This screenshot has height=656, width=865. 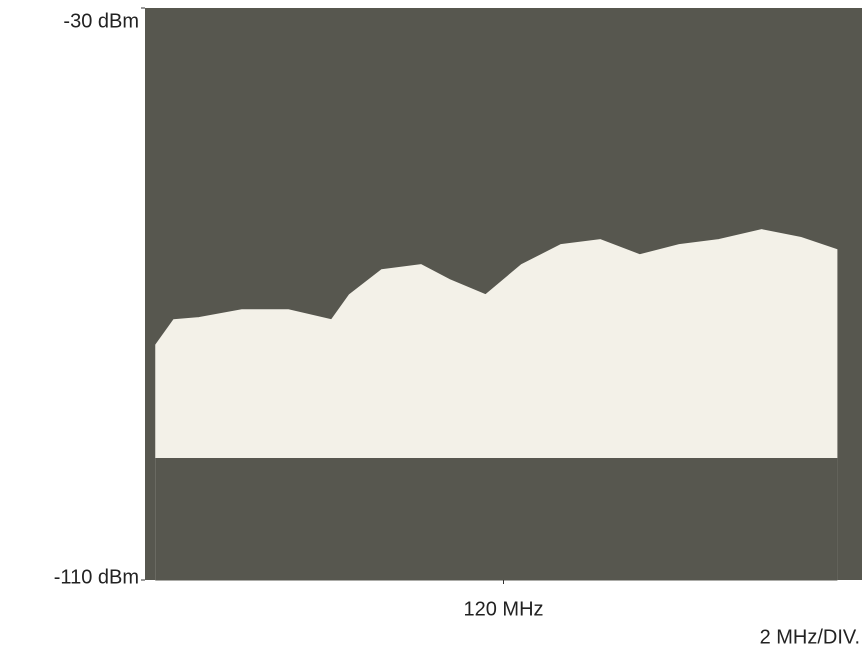 What do you see at coordinates (810, 637) in the screenshot?
I see `annotation: 2 MHz/DIV.` at bounding box center [810, 637].